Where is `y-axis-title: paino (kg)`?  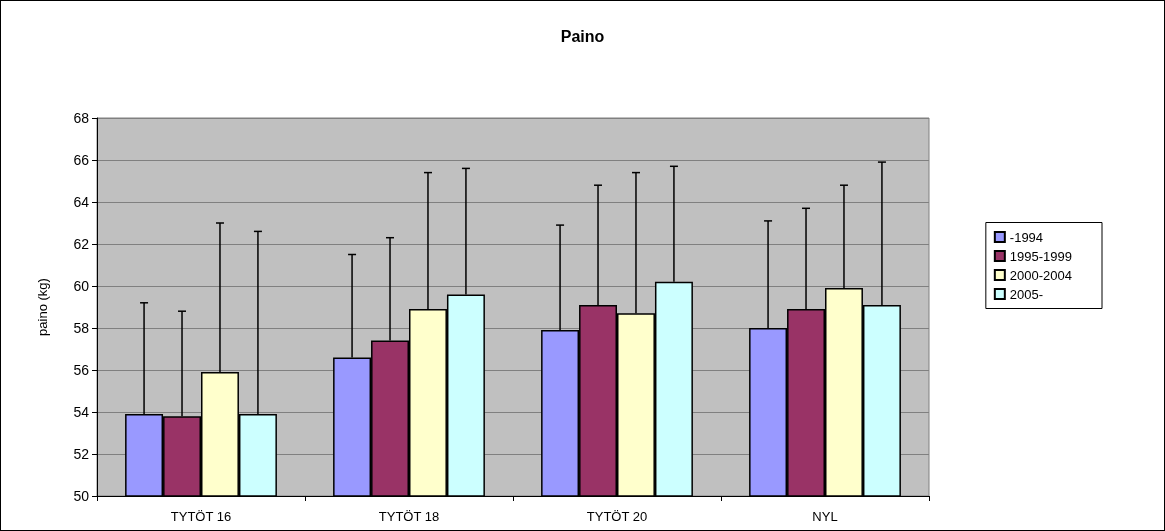 y-axis-title: paino (kg) is located at coordinates (42, 307).